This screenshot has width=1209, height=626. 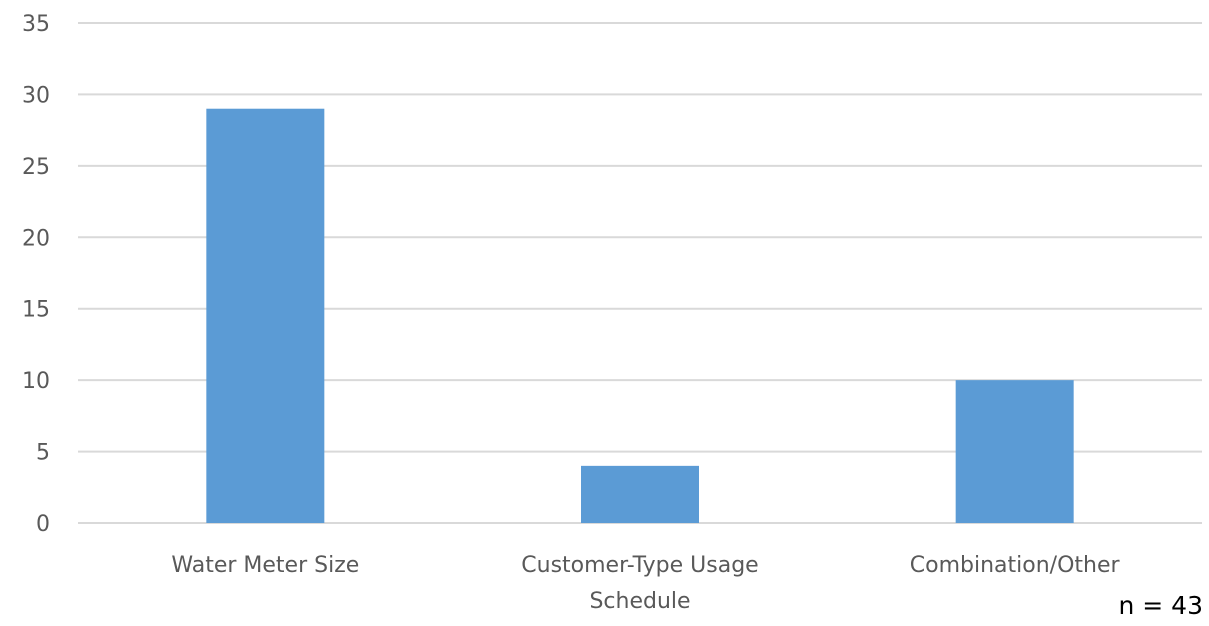 What do you see at coordinates (43, 524) in the screenshot?
I see `y-tick-label: 0` at bounding box center [43, 524].